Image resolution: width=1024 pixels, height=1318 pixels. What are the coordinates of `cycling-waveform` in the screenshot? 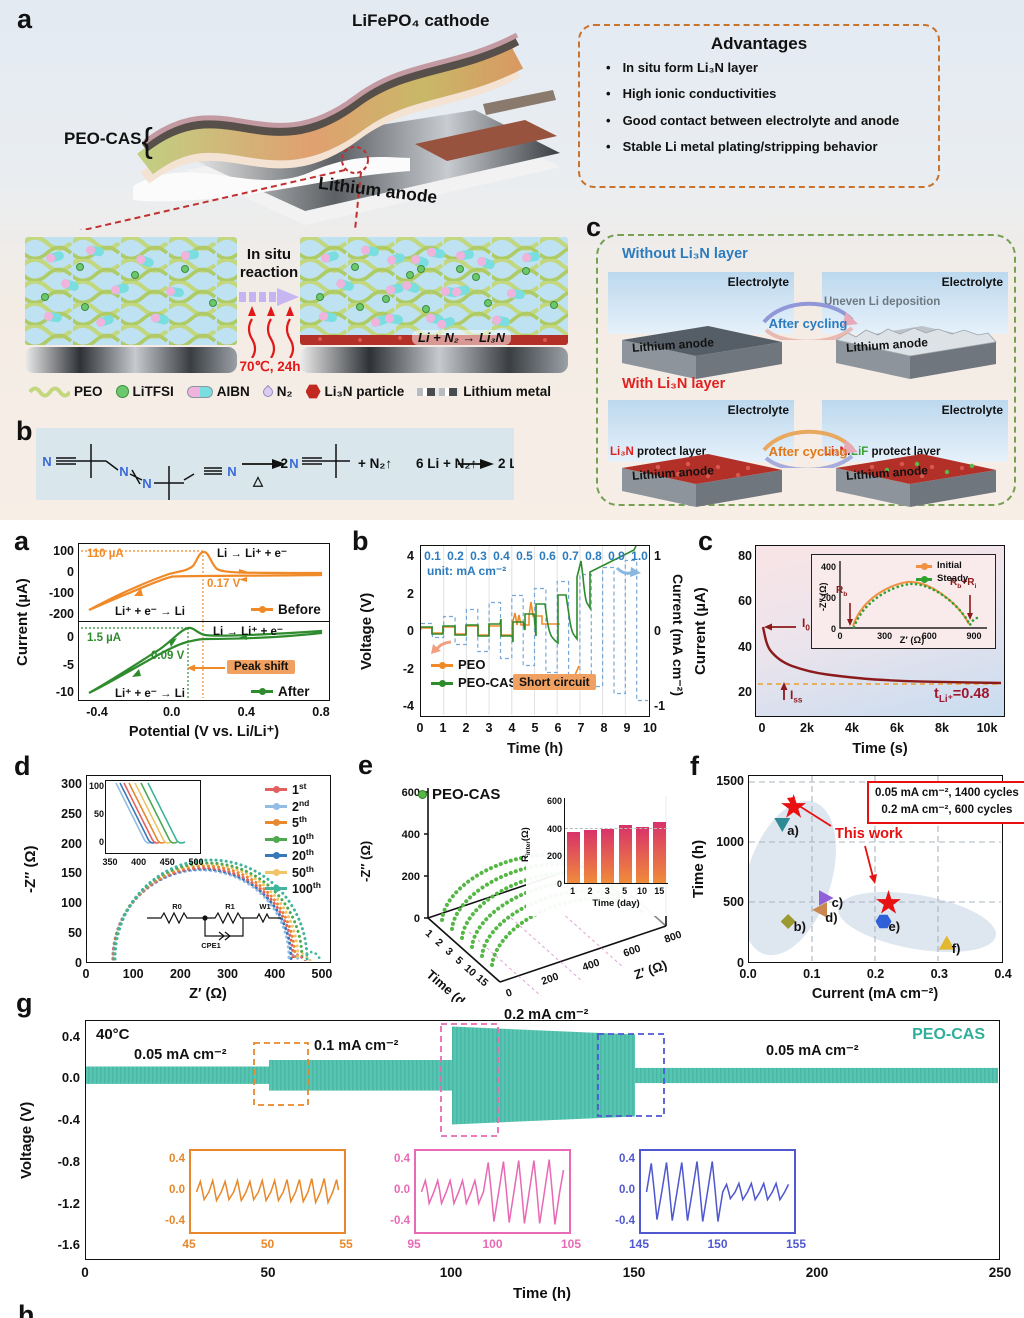 It's located at (542, 1080).